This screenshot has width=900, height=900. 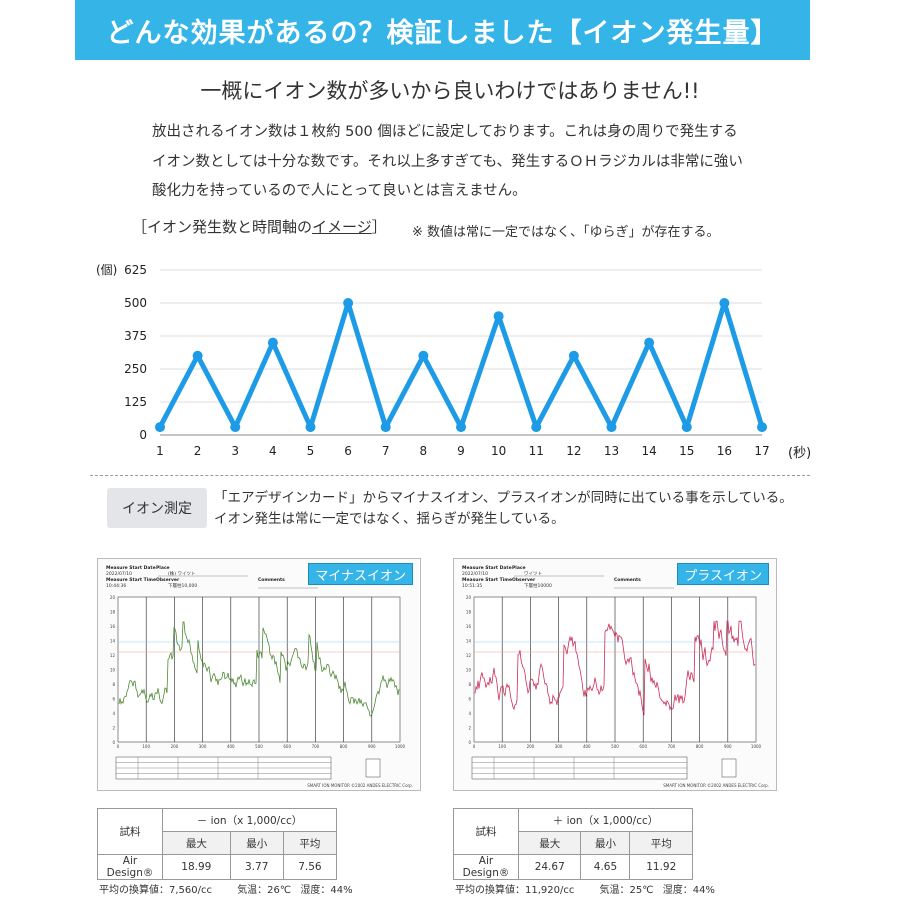 What do you see at coordinates (135, 369) in the screenshot?
I see `y-tick-label: 250` at bounding box center [135, 369].